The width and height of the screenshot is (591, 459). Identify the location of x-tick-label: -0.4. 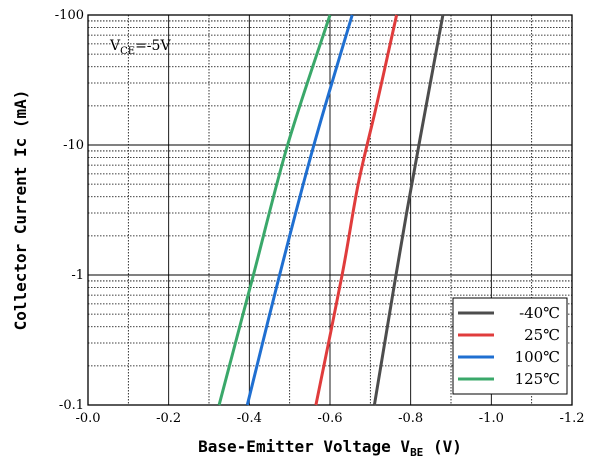
(249, 418).